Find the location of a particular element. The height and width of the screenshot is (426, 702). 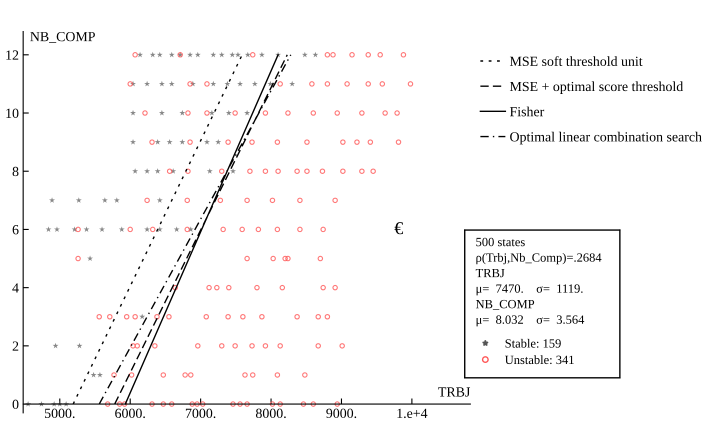

text: TRBJ is located at coordinates (490, 273).